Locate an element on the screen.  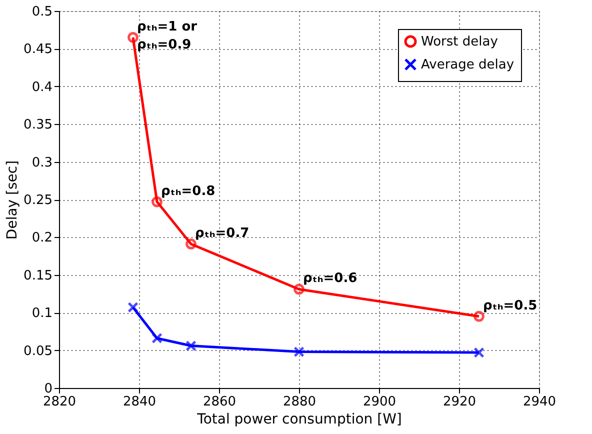
annotation: ρₜₕ=1 or ρₜₕ=0.9 is located at coordinates (167, 35).